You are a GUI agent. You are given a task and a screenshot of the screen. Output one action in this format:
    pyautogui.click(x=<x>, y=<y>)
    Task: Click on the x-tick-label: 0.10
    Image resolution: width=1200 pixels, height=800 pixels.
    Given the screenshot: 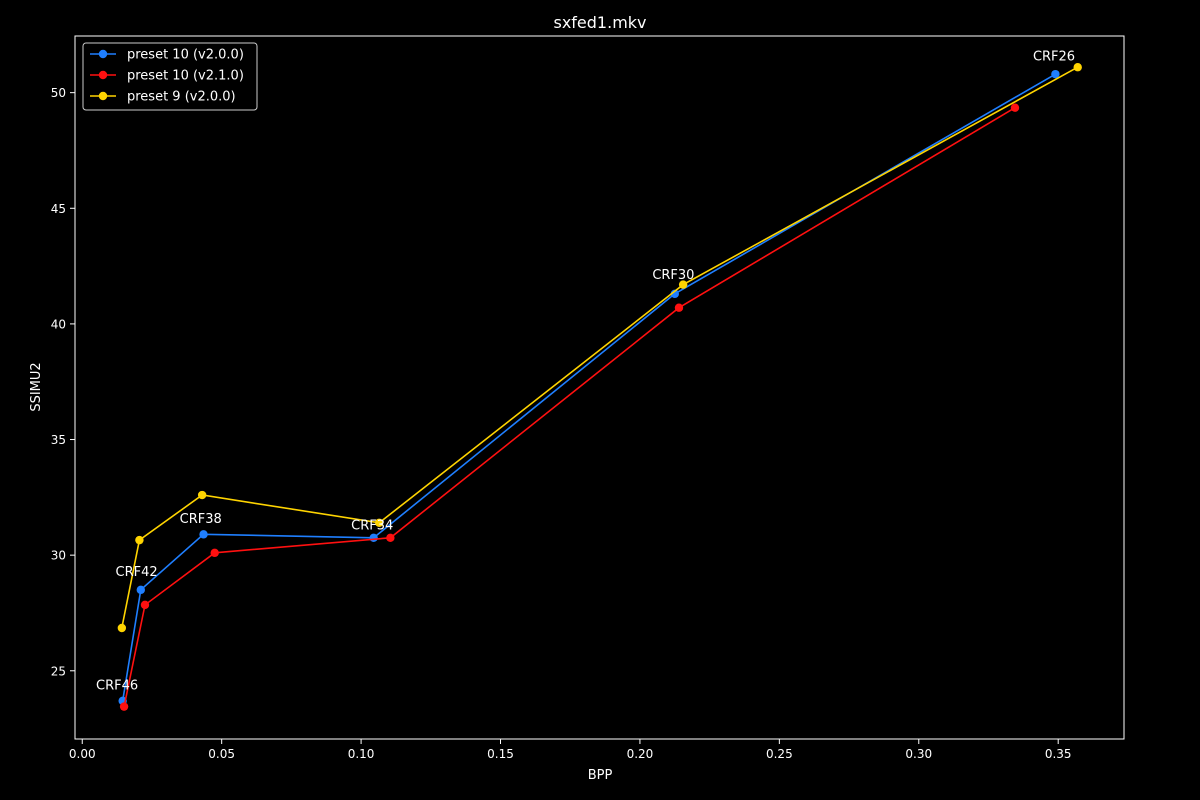 What is the action you would take?
    pyautogui.click(x=361, y=754)
    